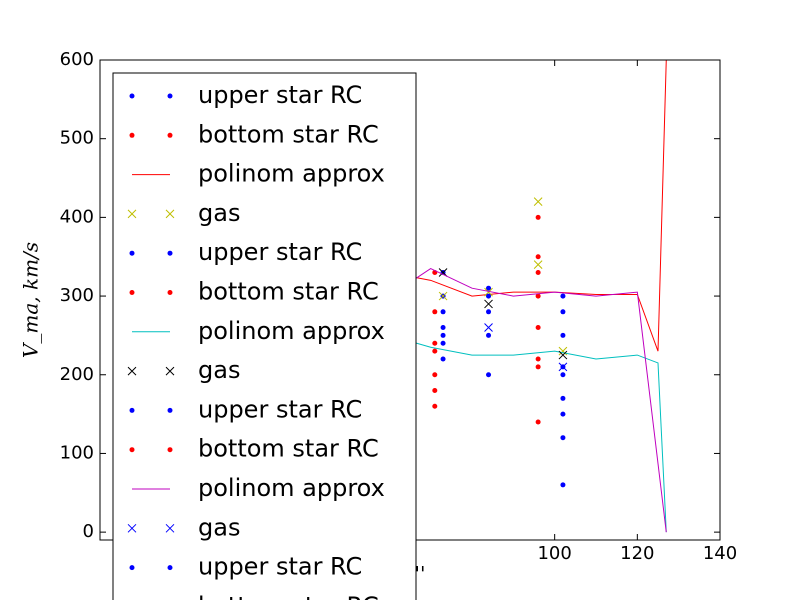  I want to click on y-tick-label: 600, so click(77, 59).